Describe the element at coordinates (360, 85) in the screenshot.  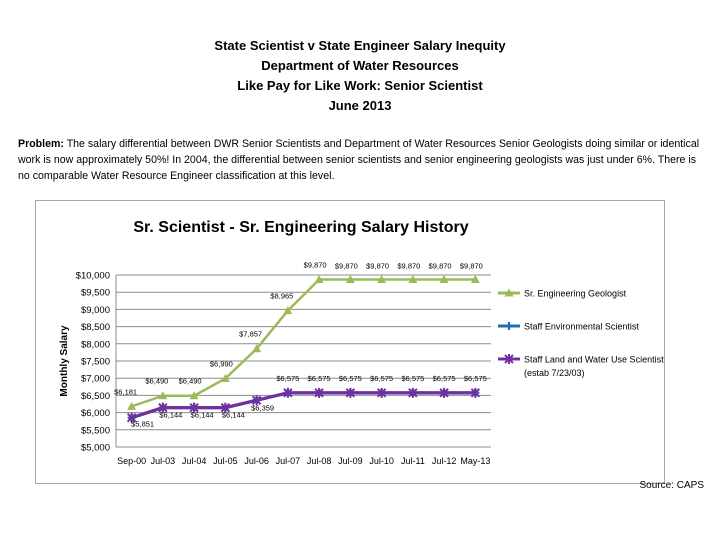
I see `header-line-3: Like Pay for Like Work: Senior Scientist` at that location.